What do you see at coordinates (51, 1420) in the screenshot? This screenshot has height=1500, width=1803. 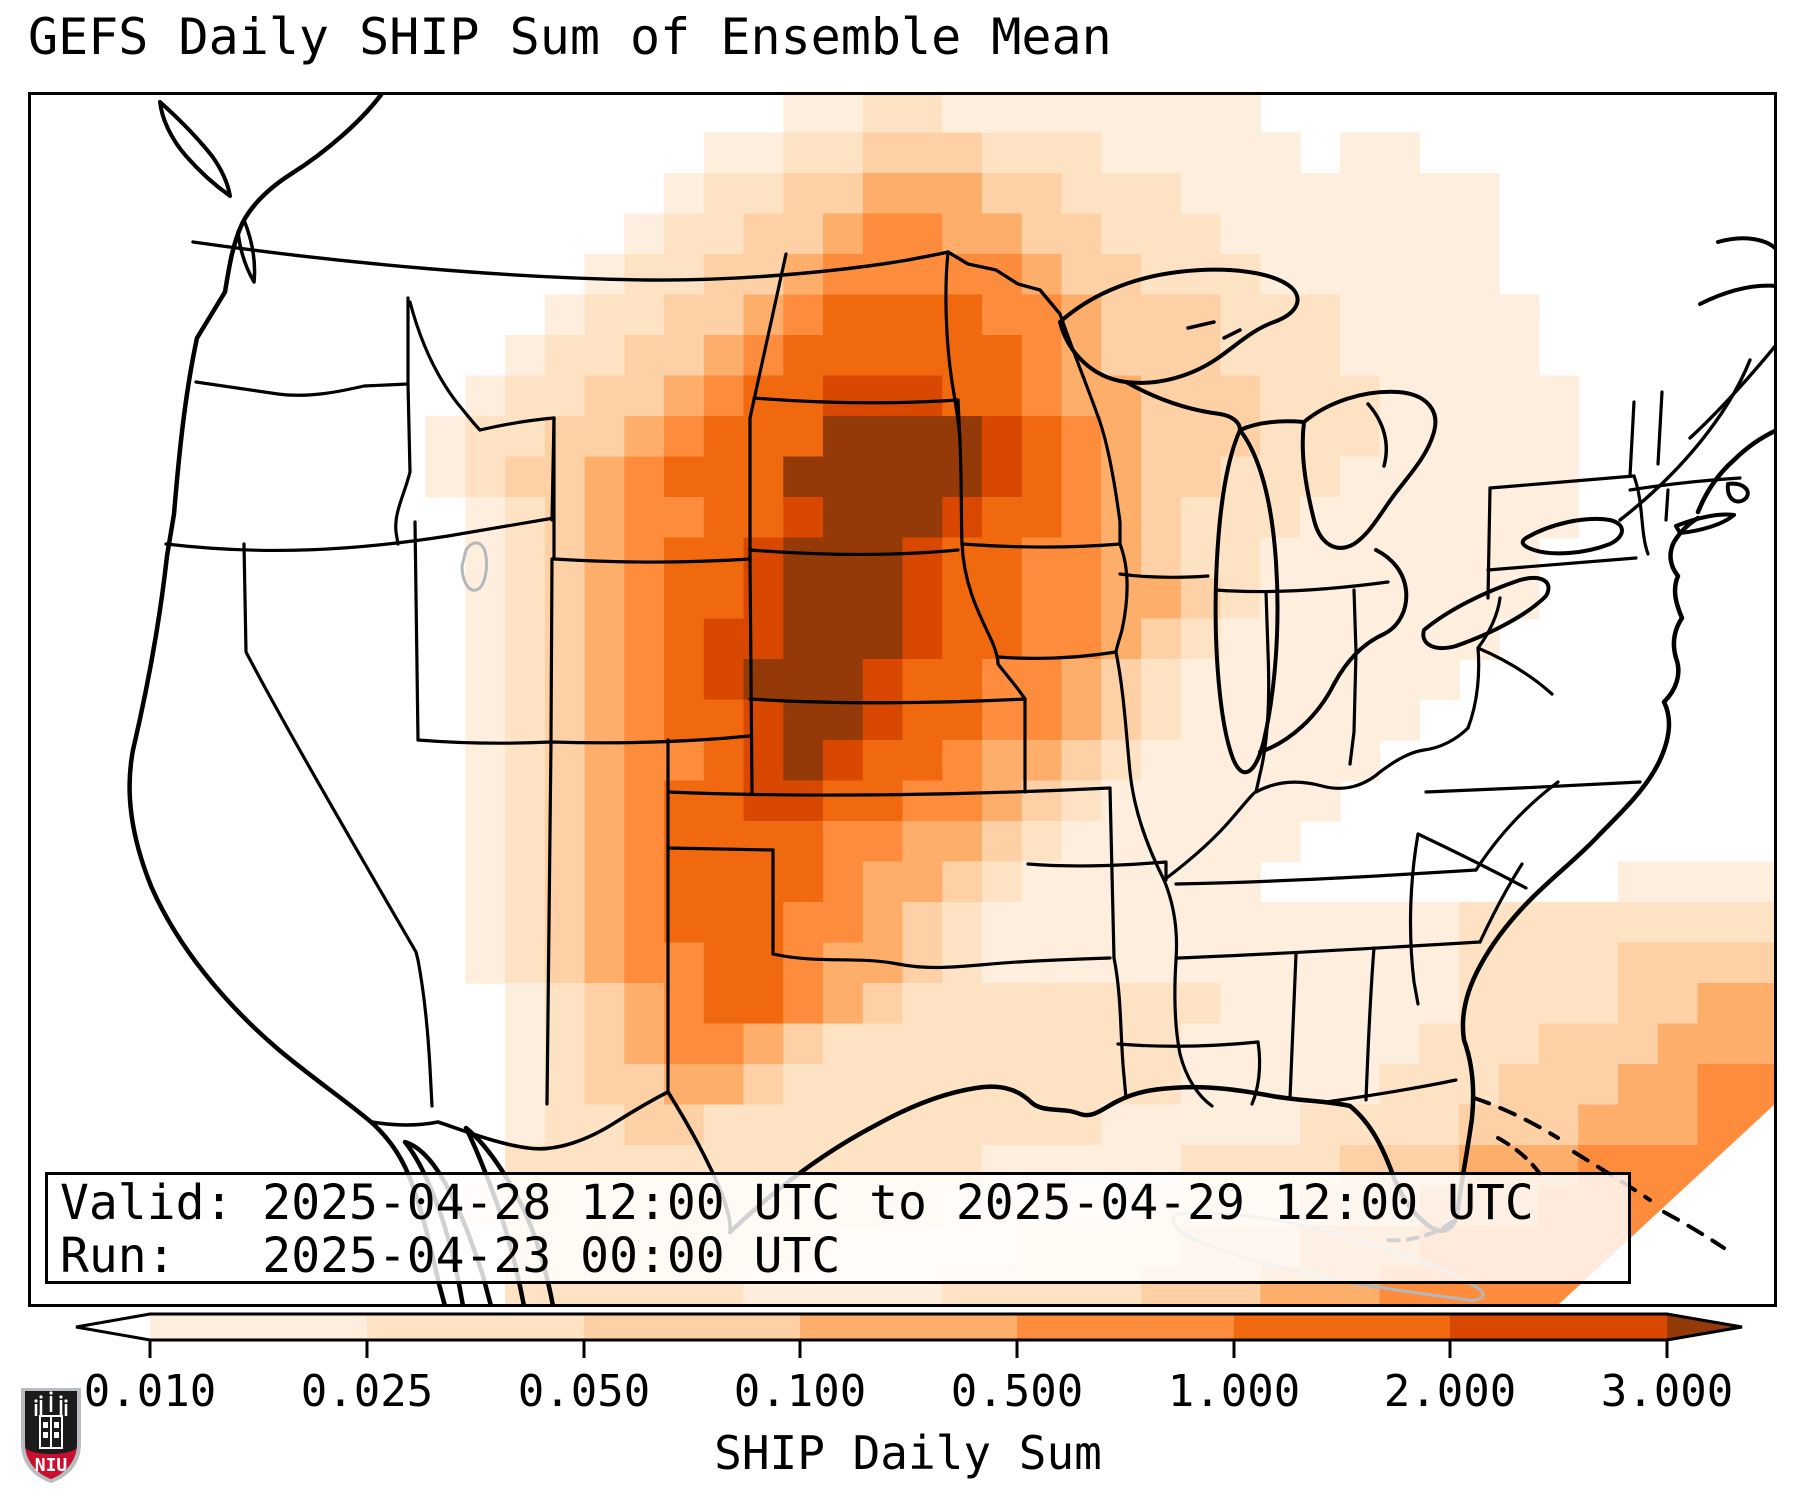 I see `castle-icon` at bounding box center [51, 1420].